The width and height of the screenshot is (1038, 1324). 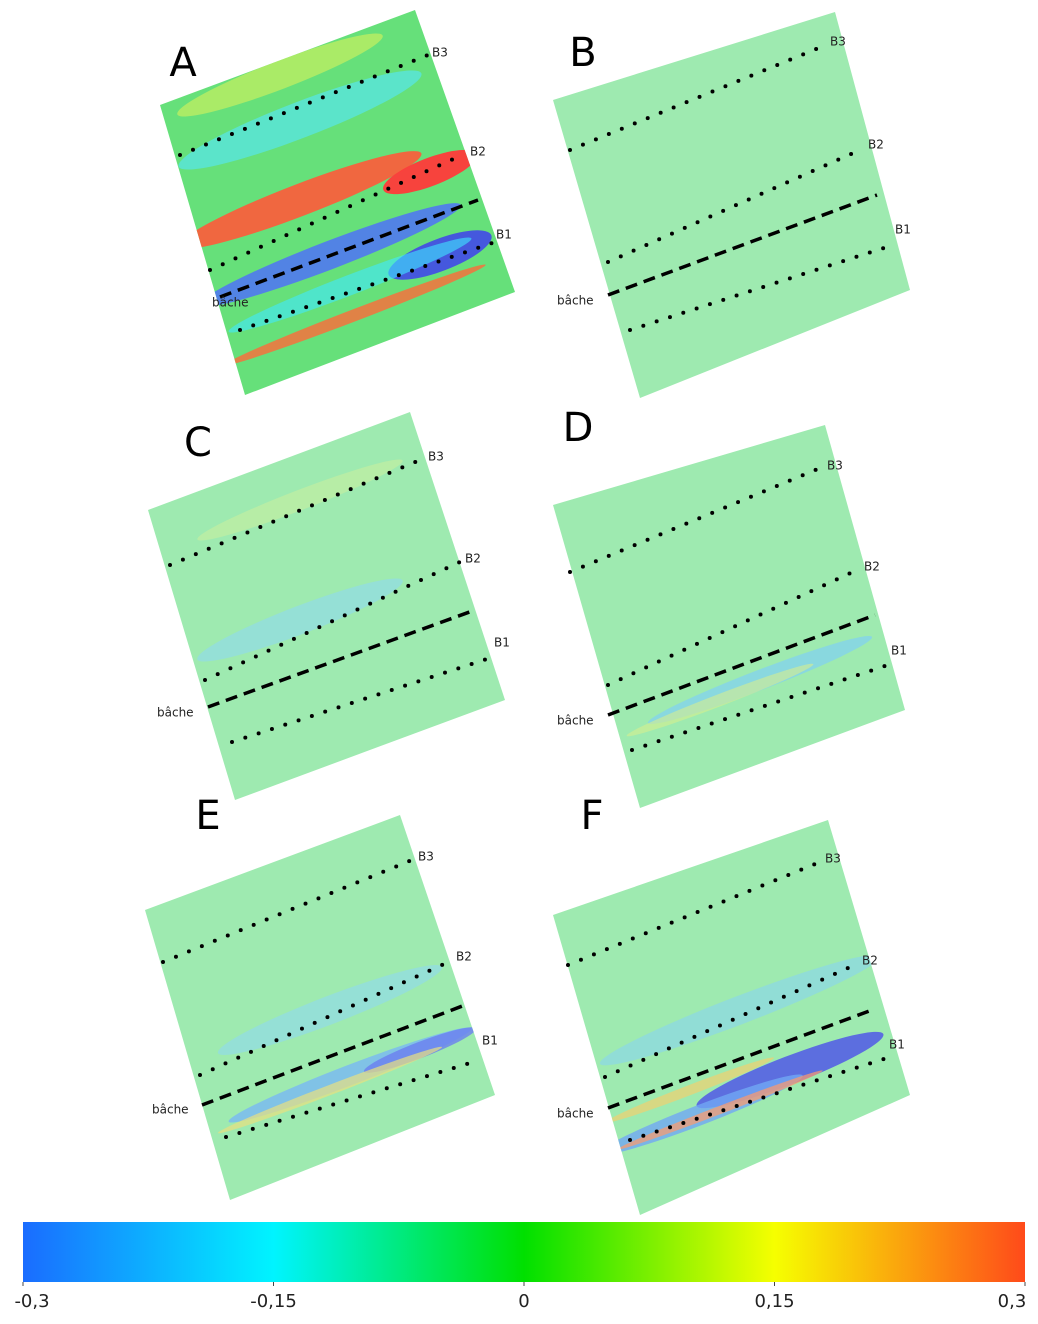 What do you see at coordinates (198, 443) in the screenshot?
I see `panel-letter: C` at bounding box center [198, 443].